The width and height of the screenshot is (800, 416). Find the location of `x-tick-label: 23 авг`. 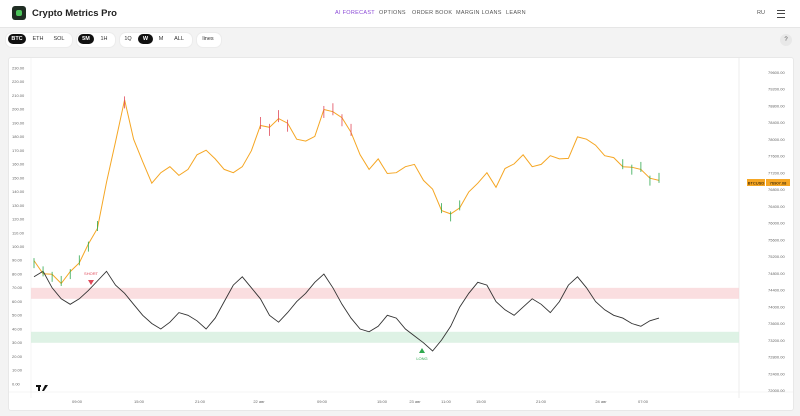

x-tick-label: 23 авг is located at coordinates (415, 401).